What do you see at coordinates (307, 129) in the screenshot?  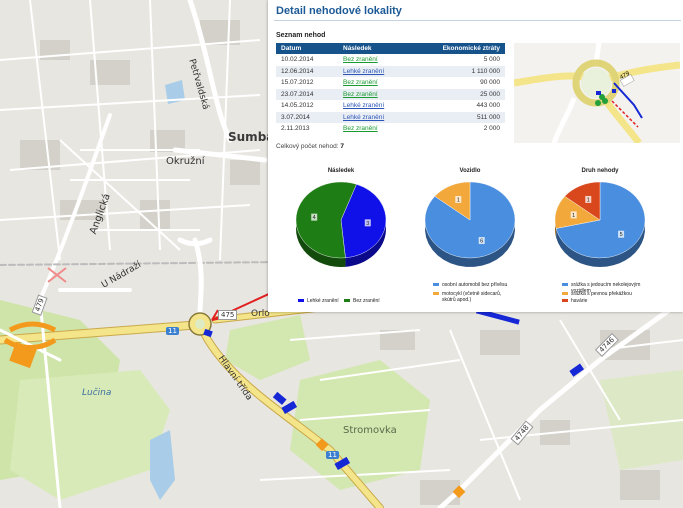 I see `cell-date: 2.11.2013` at bounding box center [307, 129].